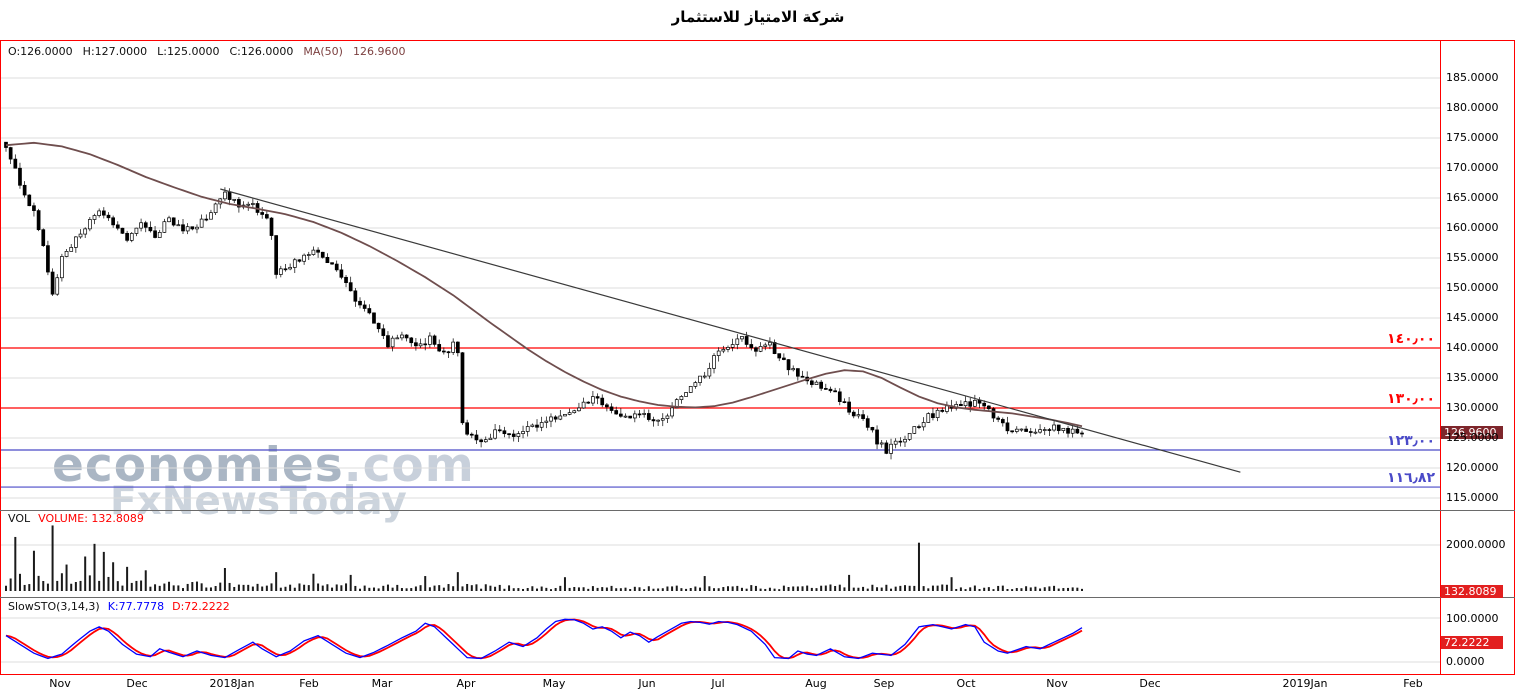  I want to click on volume-label-row: VOL VOLUME: 132.8089, so click(80, 518).